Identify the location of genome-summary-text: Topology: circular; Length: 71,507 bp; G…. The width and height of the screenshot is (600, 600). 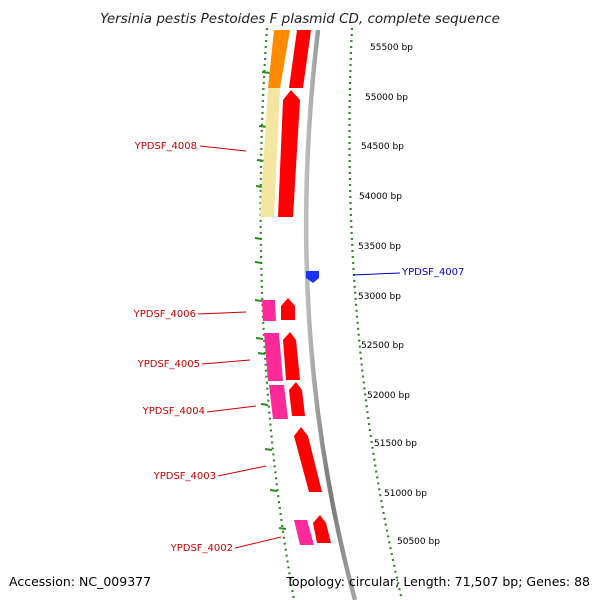
(437, 581).